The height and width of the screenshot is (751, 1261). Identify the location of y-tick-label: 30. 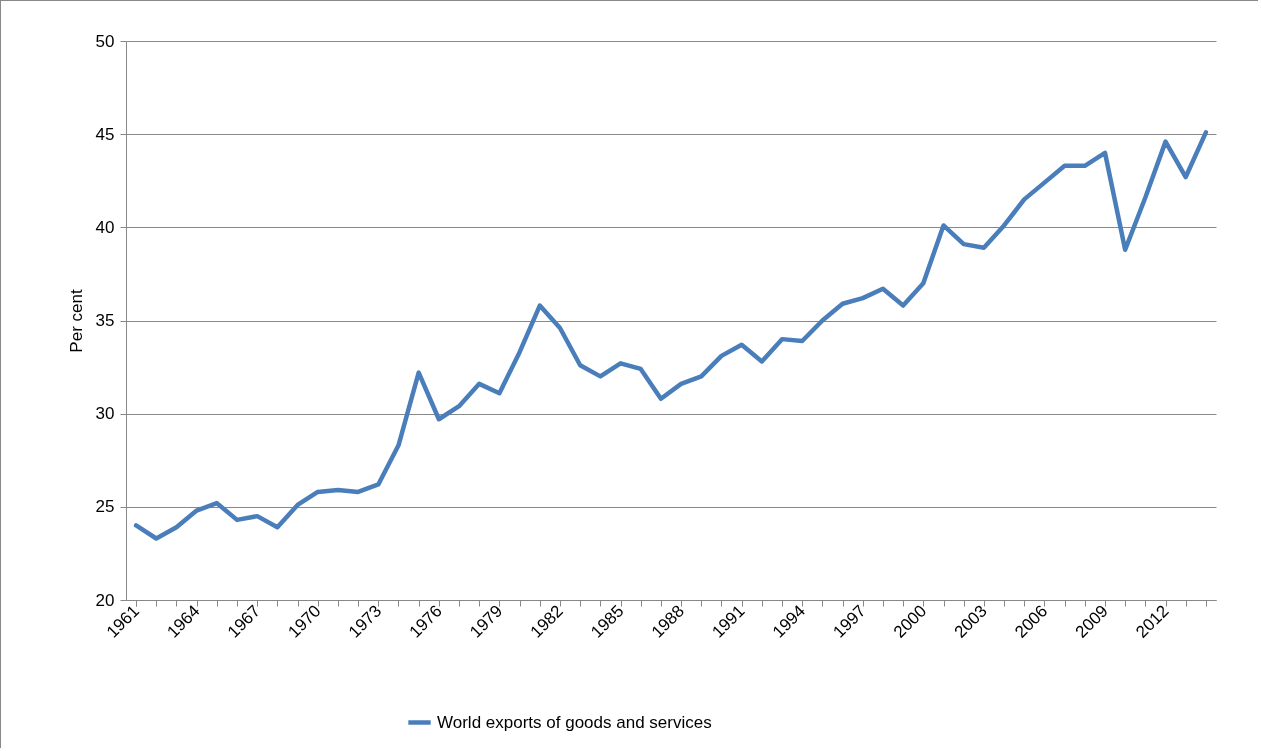
(105, 414).